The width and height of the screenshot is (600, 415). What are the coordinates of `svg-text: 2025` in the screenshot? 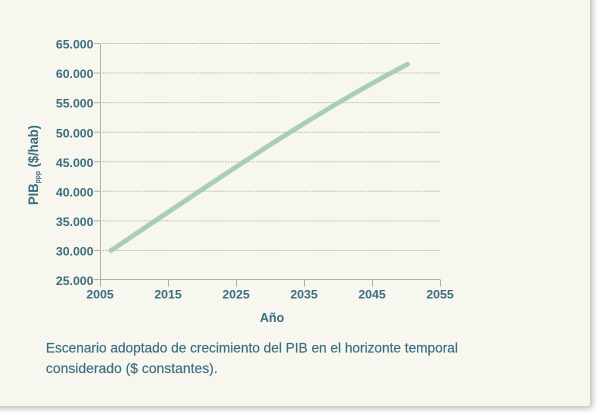 It's located at (236, 295).